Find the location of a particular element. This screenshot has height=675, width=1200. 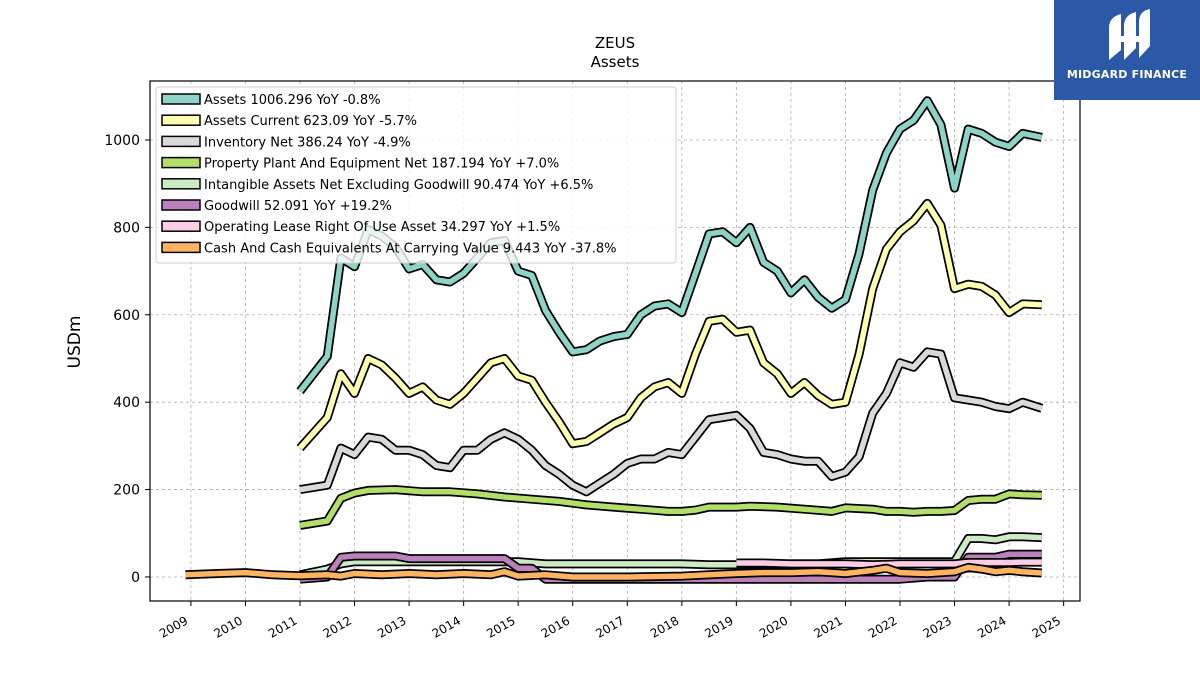

x-tick-label: 2009 is located at coordinates (173, 626).